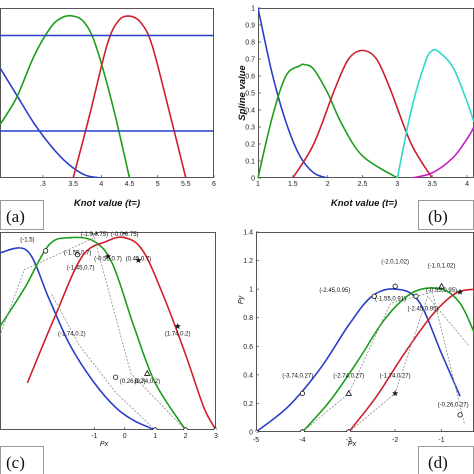  I want to click on x-tick-label: -2, so click(395, 440).